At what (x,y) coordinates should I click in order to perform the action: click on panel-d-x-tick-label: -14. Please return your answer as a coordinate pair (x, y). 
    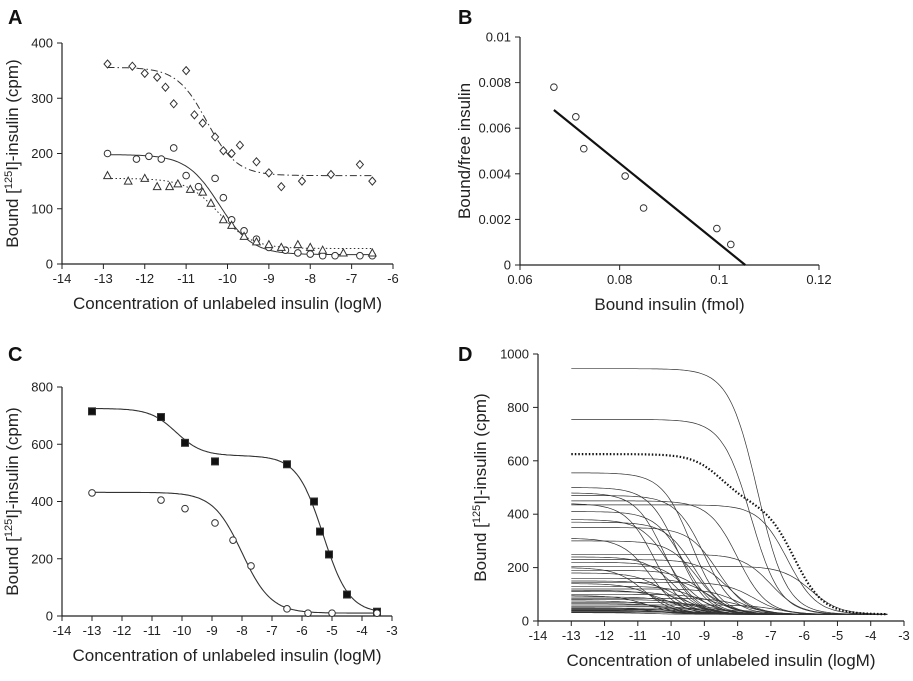
    Looking at the image, I should click on (538, 635).